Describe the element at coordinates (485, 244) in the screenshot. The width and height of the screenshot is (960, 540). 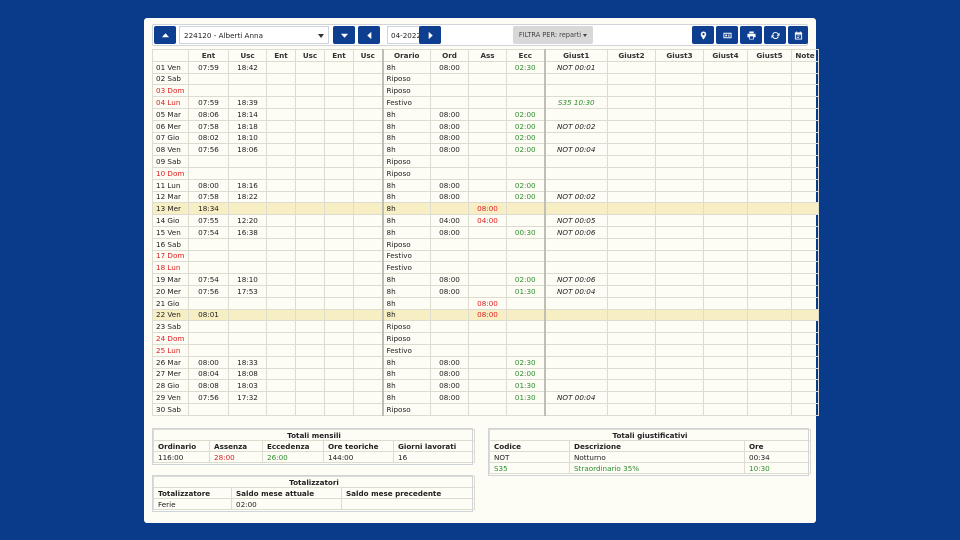
I see `table-row: 16 Sab Riposo` at that location.